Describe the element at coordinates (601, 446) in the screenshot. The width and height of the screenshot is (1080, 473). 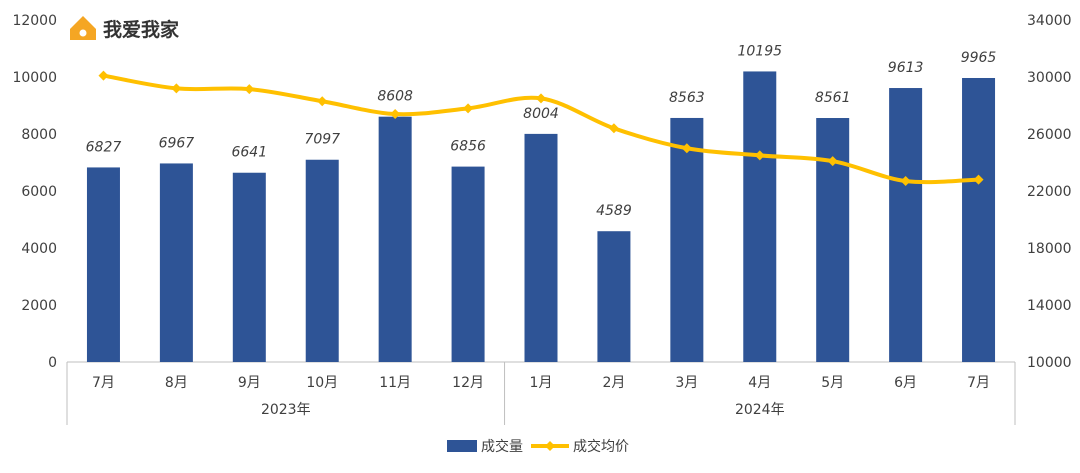
I see `legend-label-line: 成交均价` at that location.